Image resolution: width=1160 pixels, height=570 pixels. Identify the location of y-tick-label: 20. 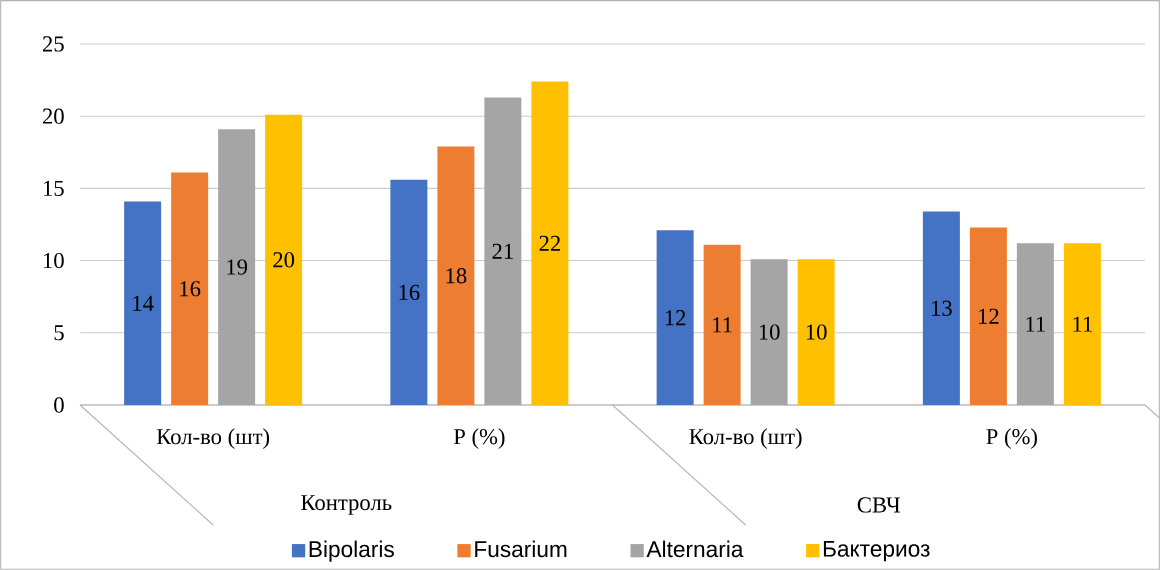
(53, 116).